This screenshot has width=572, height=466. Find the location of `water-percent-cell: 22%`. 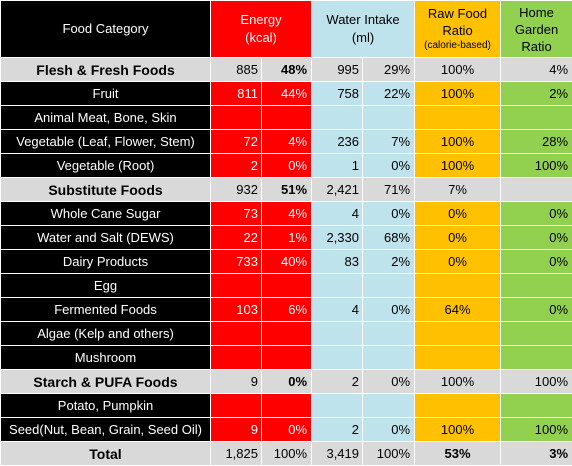

water-percent-cell: 22% is located at coordinates (389, 94).